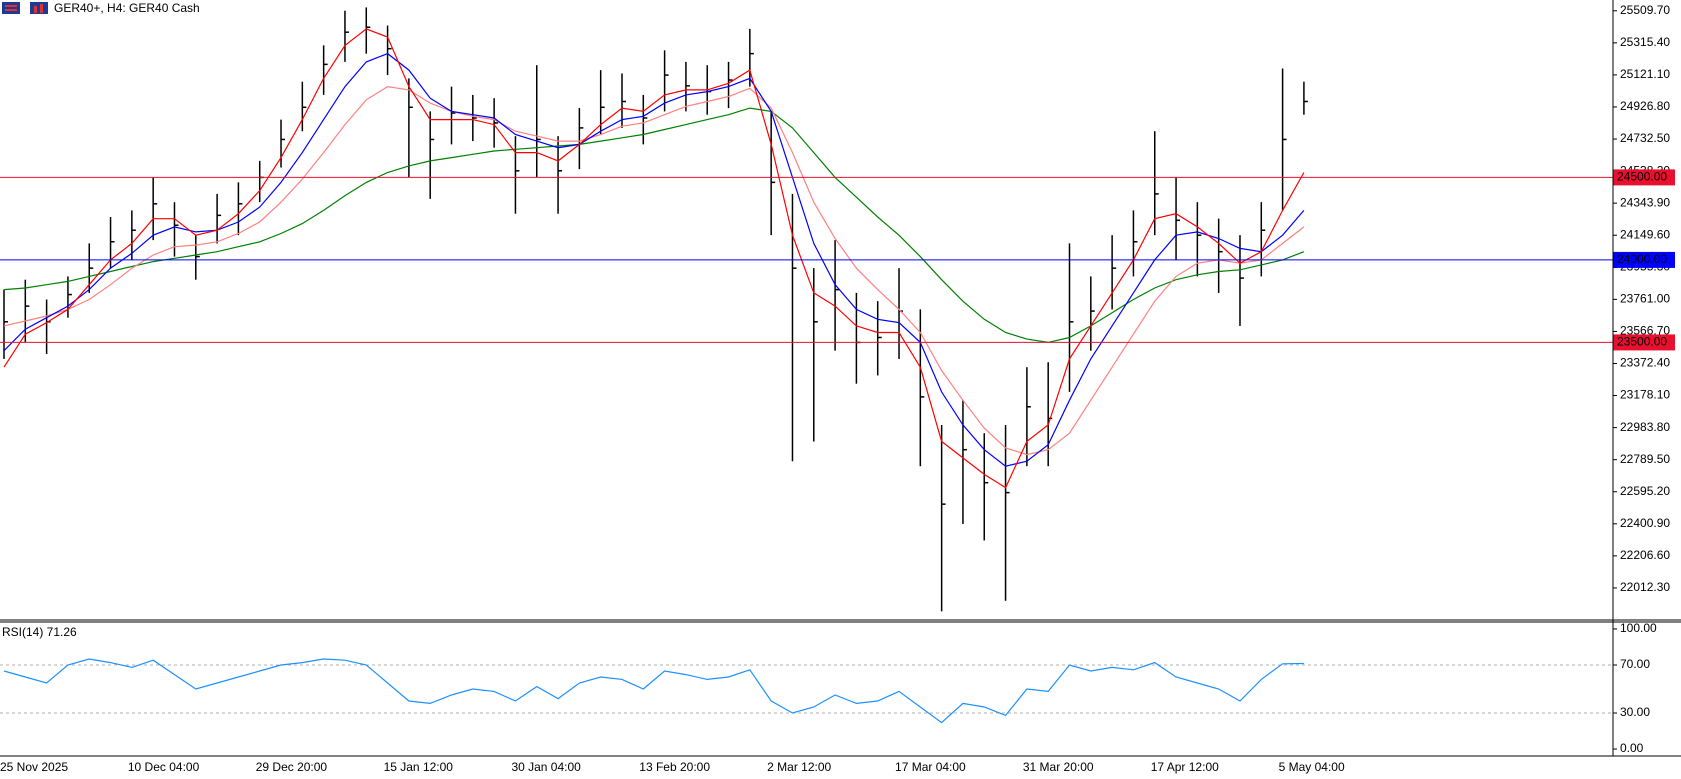 Image resolution: width=1681 pixels, height=779 pixels. What do you see at coordinates (1645, 42) in the screenshot?
I see `y-tick-label: 25315.40` at bounding box center [1645, 42].